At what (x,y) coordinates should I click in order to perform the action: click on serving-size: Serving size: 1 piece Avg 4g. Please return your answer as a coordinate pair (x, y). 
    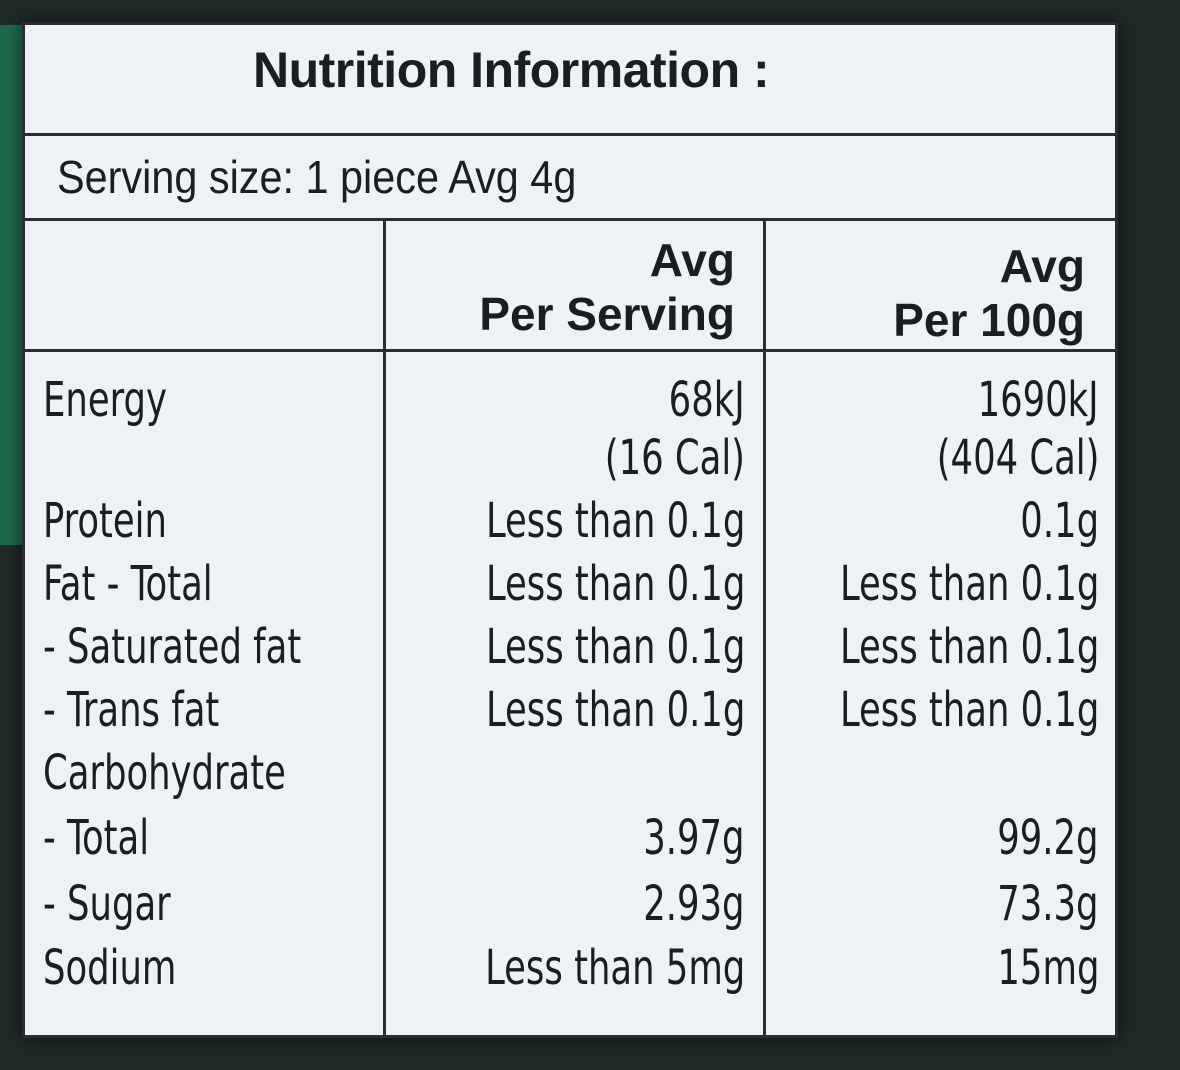
    Looking at the image, I should click on (317, 177).